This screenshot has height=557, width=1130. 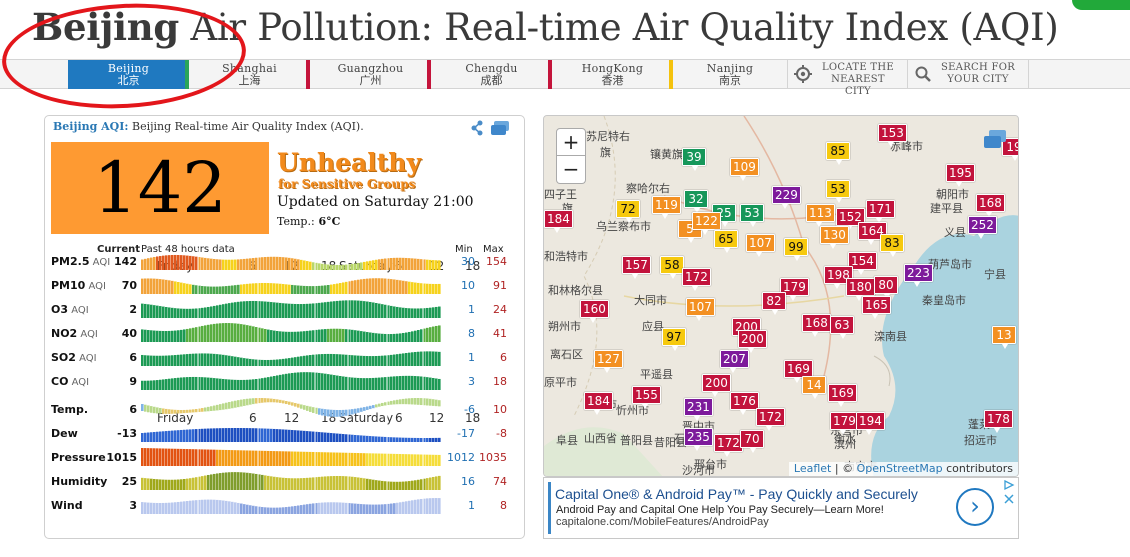 What do you see at coordinates (960, 175) in the screenshot?
I see `map-aqi-marker: 195` at bounding box center [960, 175].